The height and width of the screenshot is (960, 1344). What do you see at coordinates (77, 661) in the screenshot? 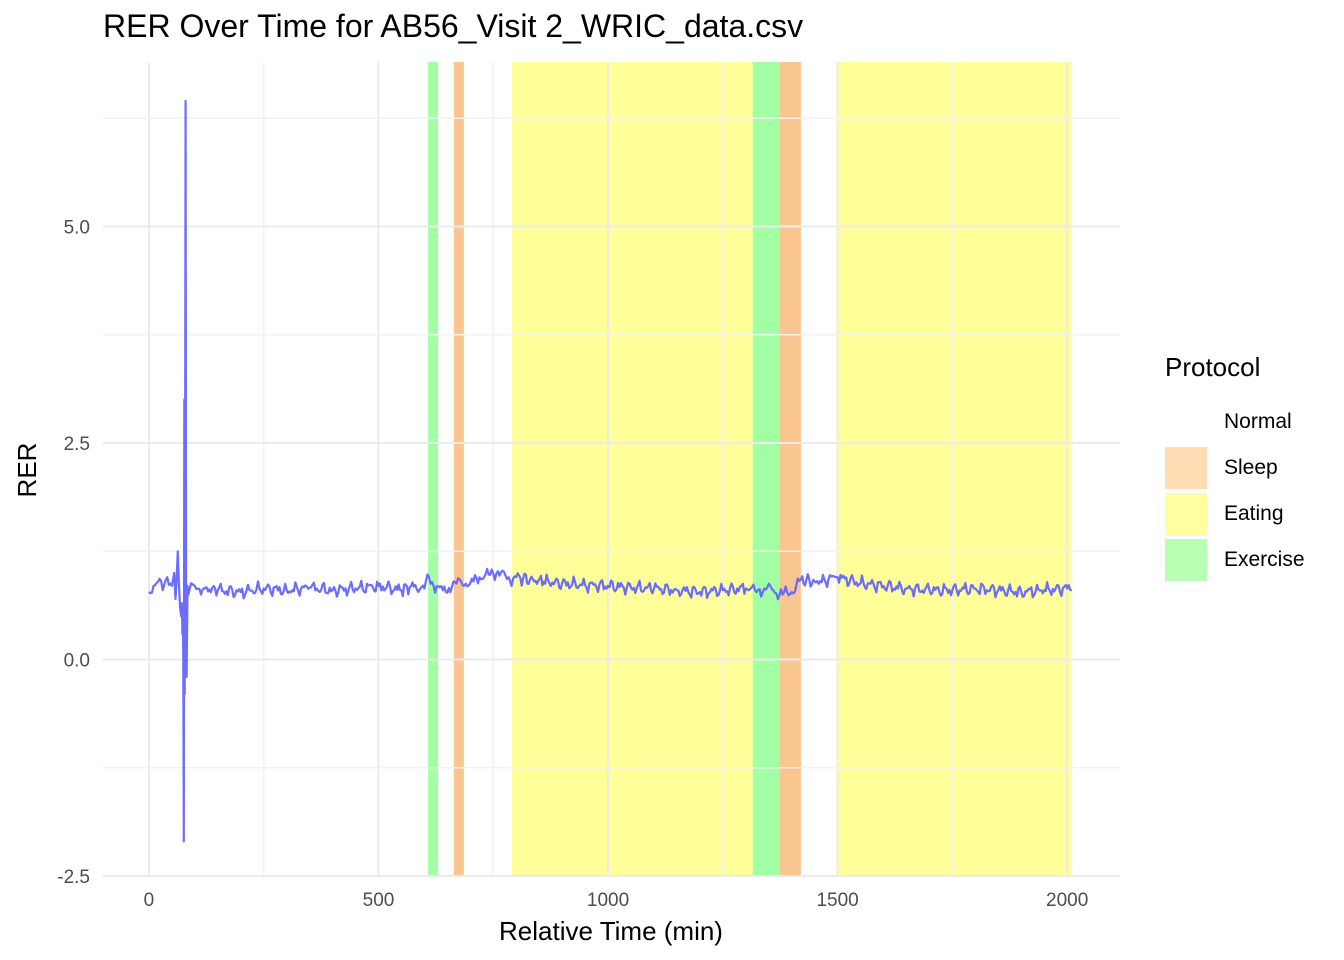
I see `y-tick-label: 0.0` at bounding box center [77, 661].